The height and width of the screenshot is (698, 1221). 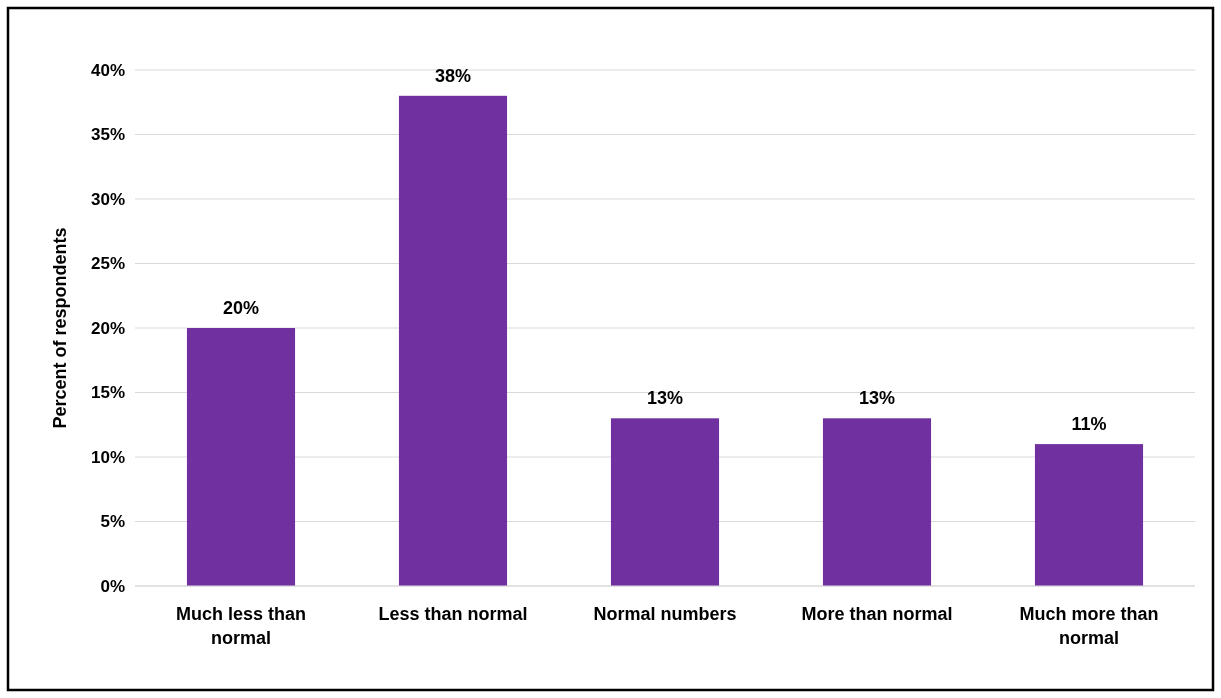 What do you see at coordinates (241, 308) in the screenshot?
I see `data-label: 20%` at bounding box center [241, 308].